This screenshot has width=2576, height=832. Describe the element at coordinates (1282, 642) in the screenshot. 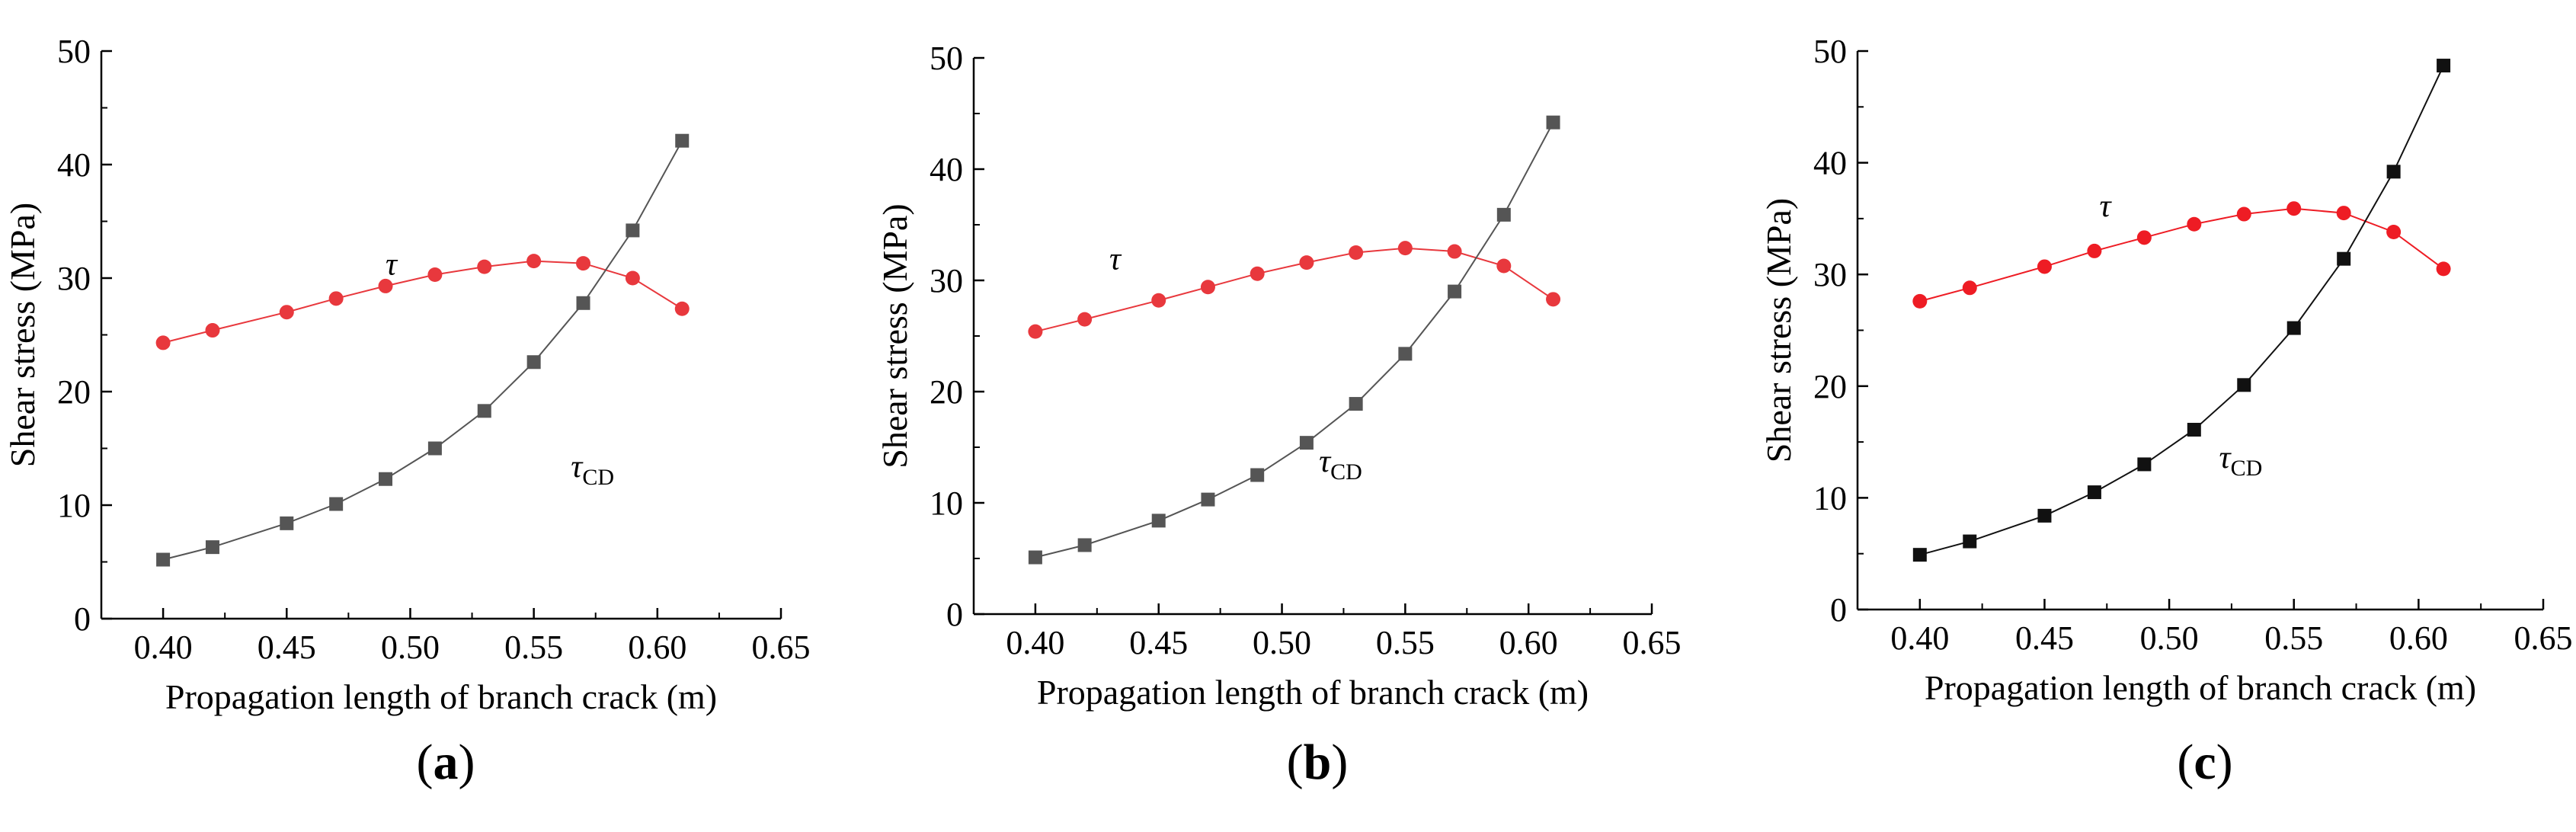

I see `x-tick-label: 0.50` at that location.